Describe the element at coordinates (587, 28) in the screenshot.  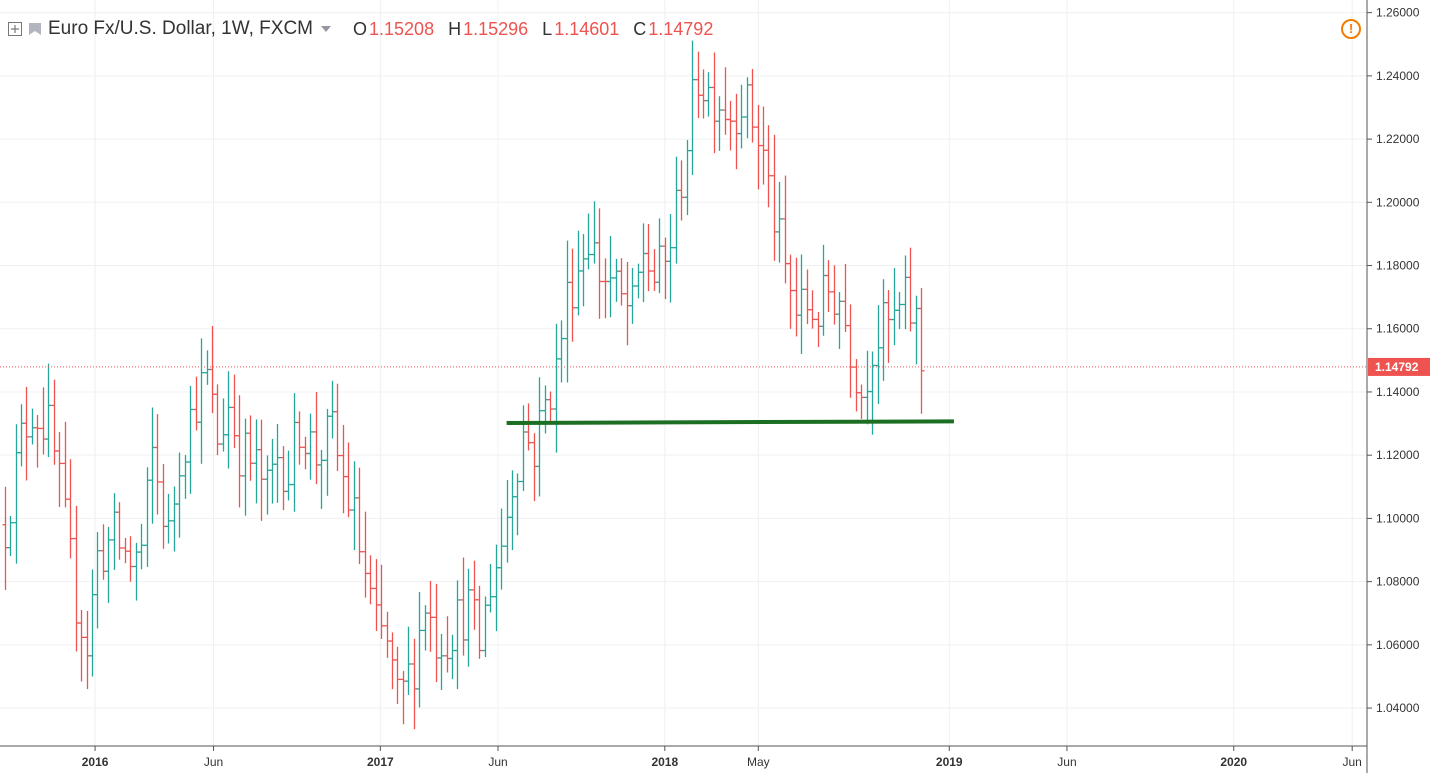
I see `low-value: 1.14601` at that location.